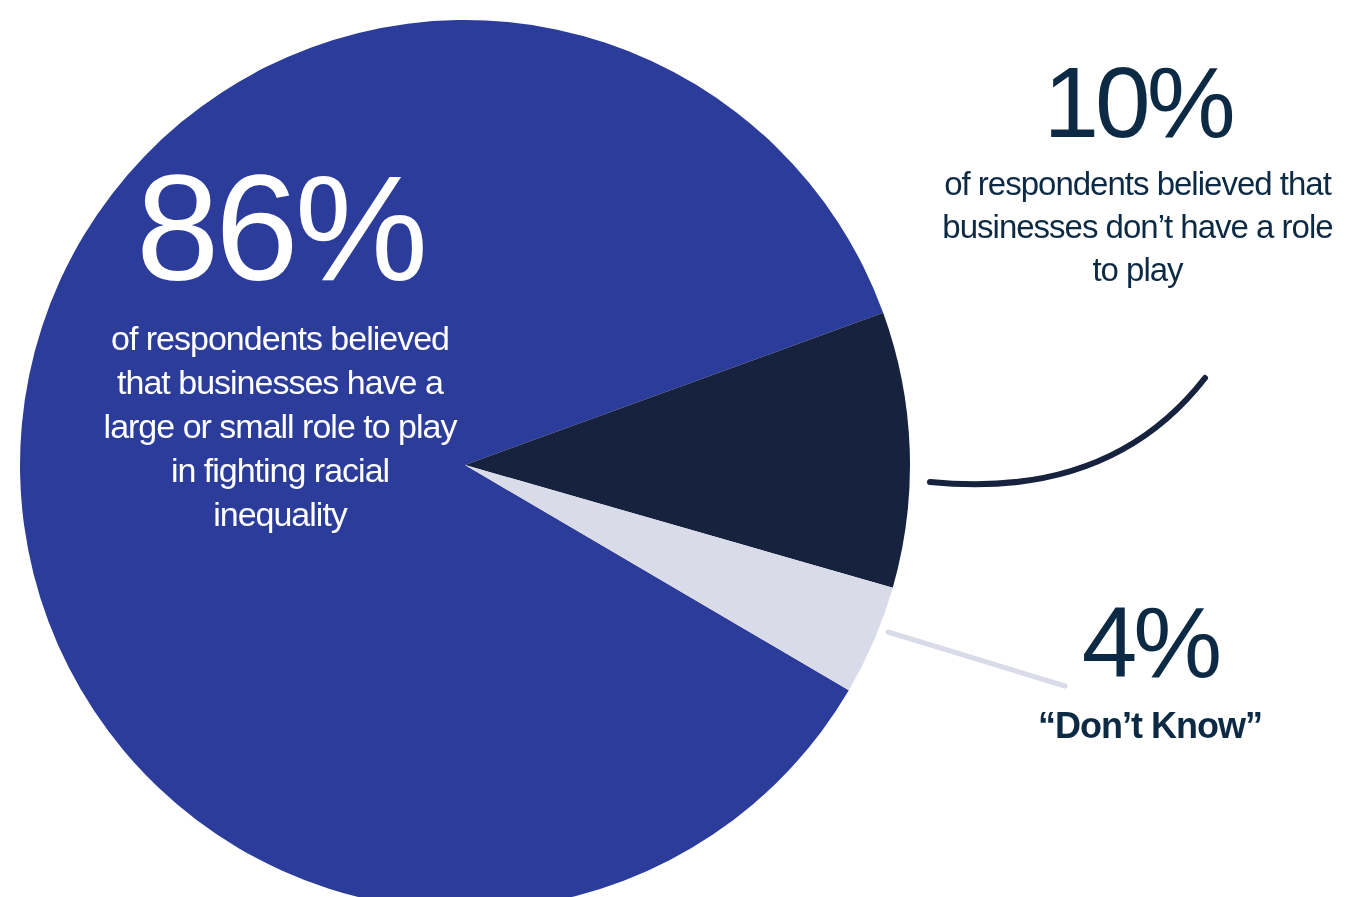 The height and width of the screenshot is (897, 1353). I want to click on data-label: 86%, so click(280, 228).